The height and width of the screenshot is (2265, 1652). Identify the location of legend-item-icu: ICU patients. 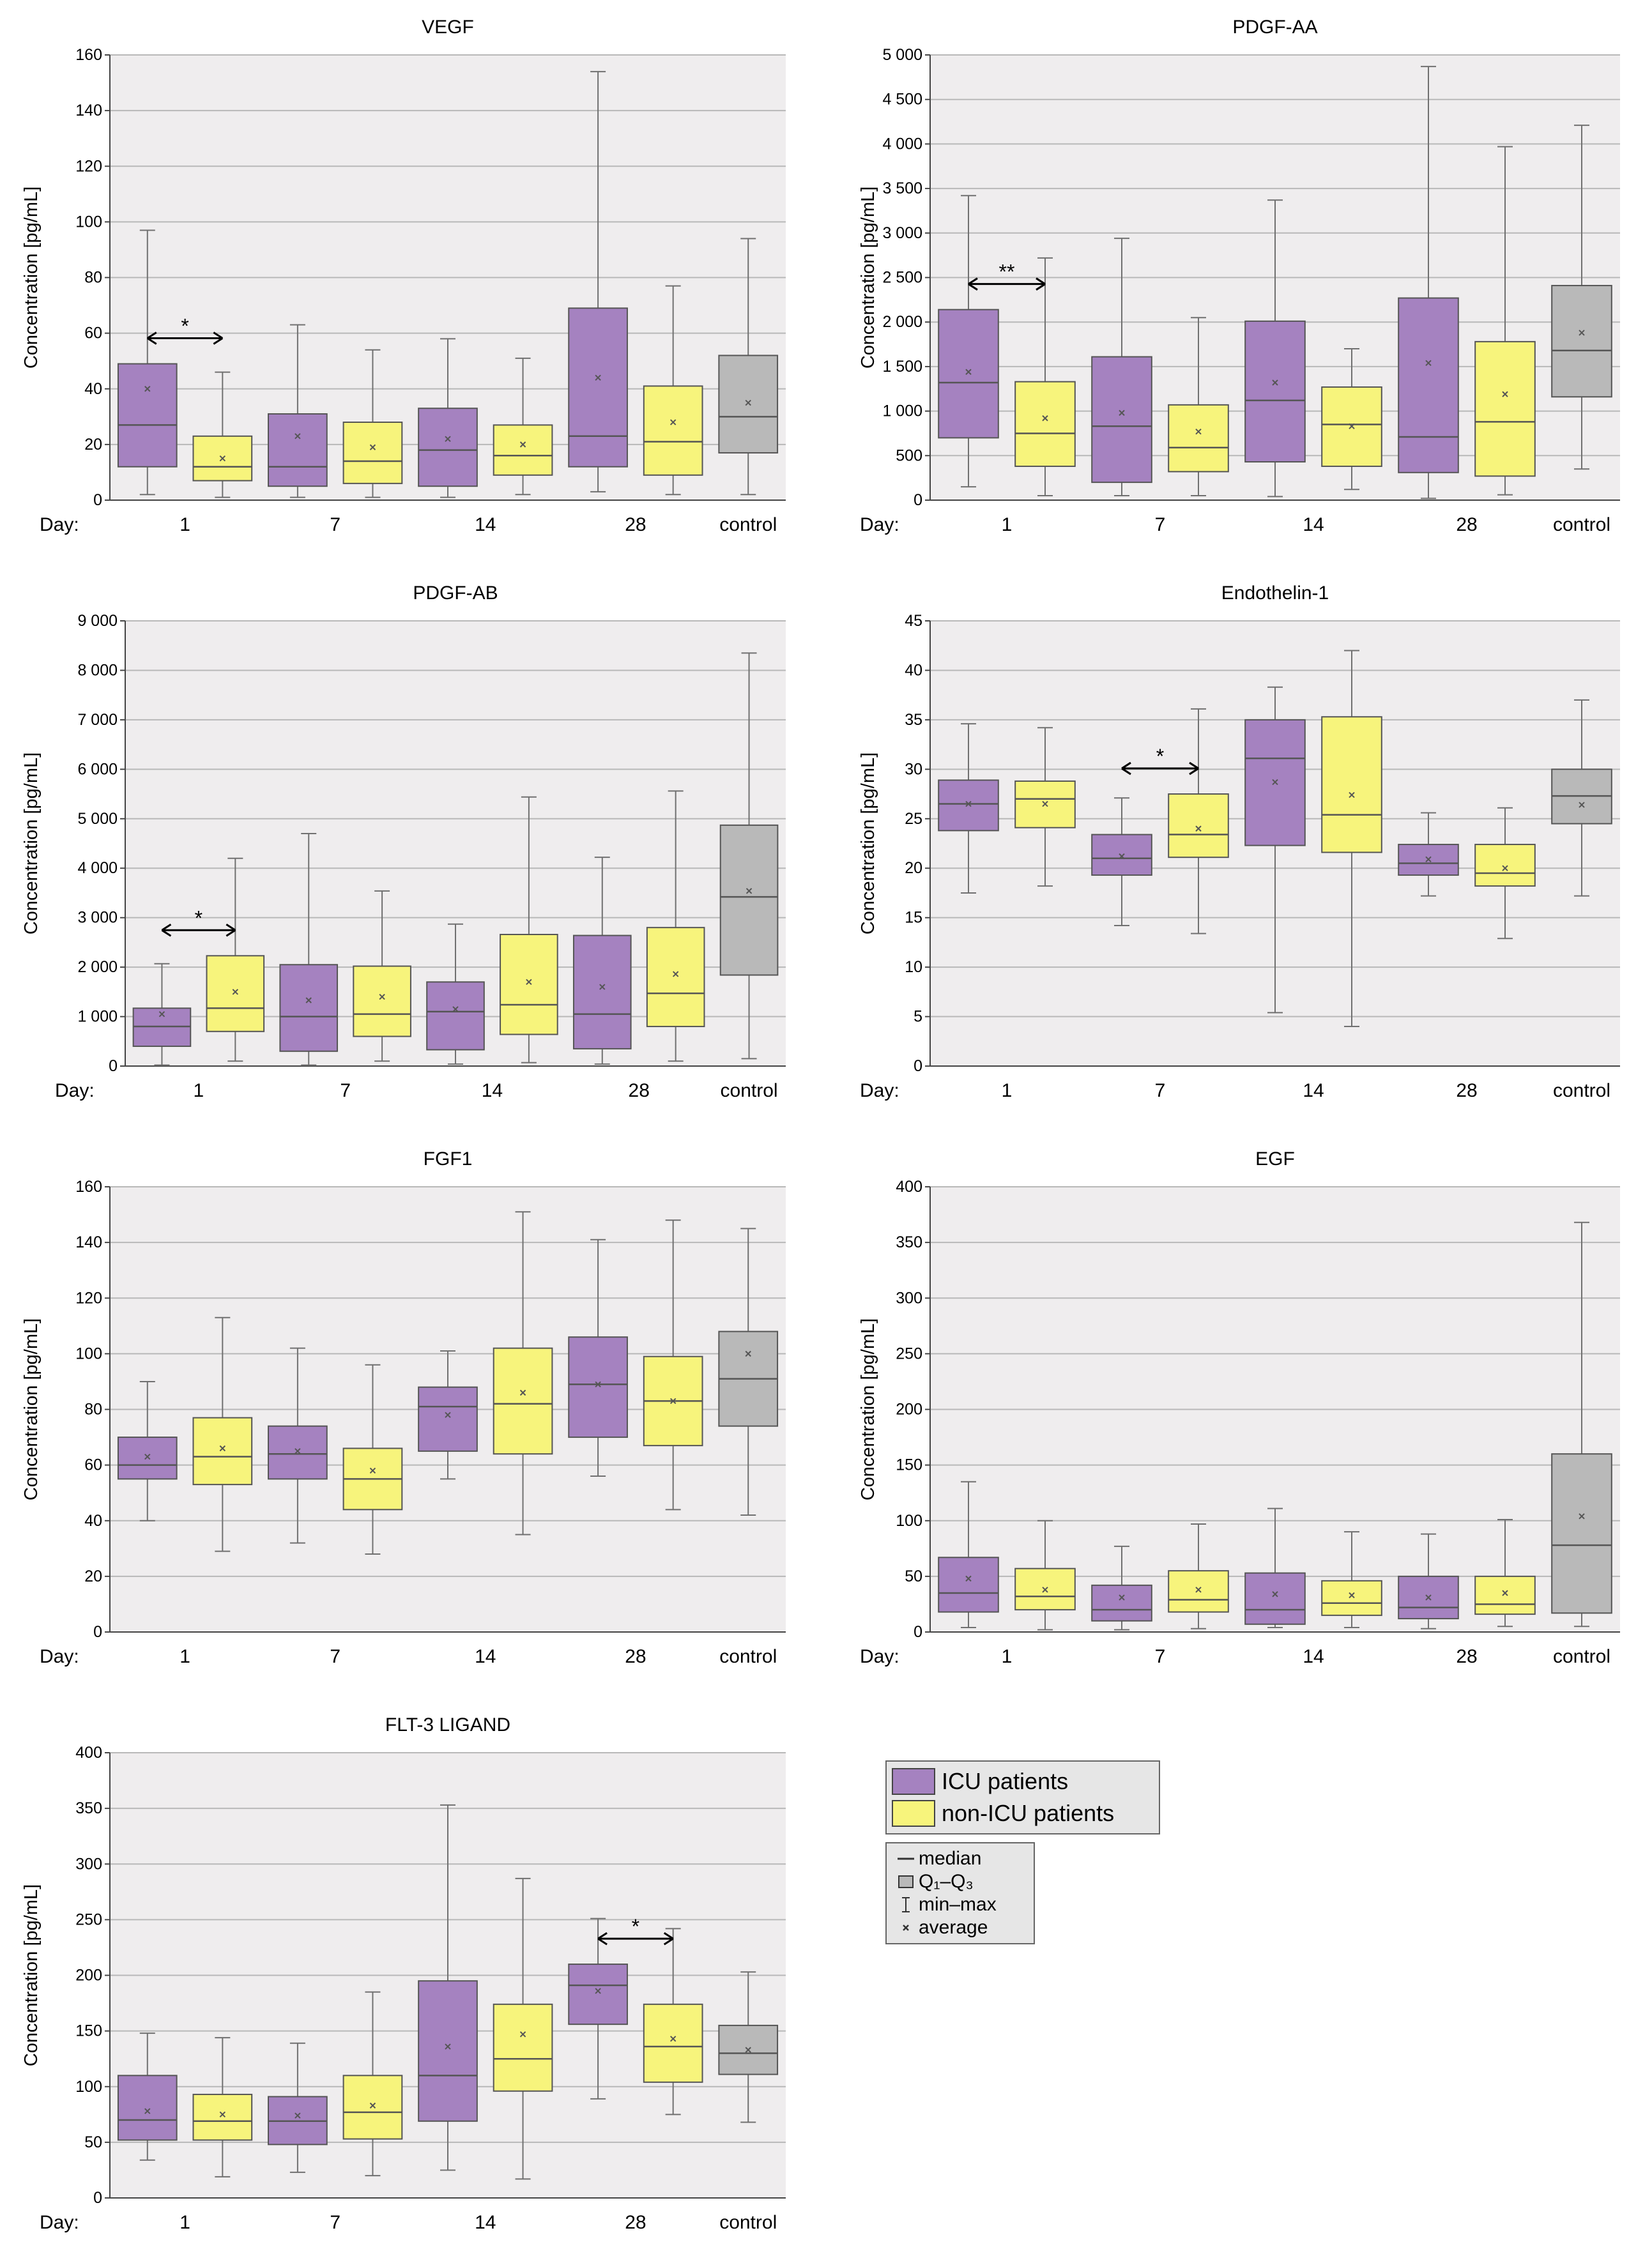
(1023, 1781).